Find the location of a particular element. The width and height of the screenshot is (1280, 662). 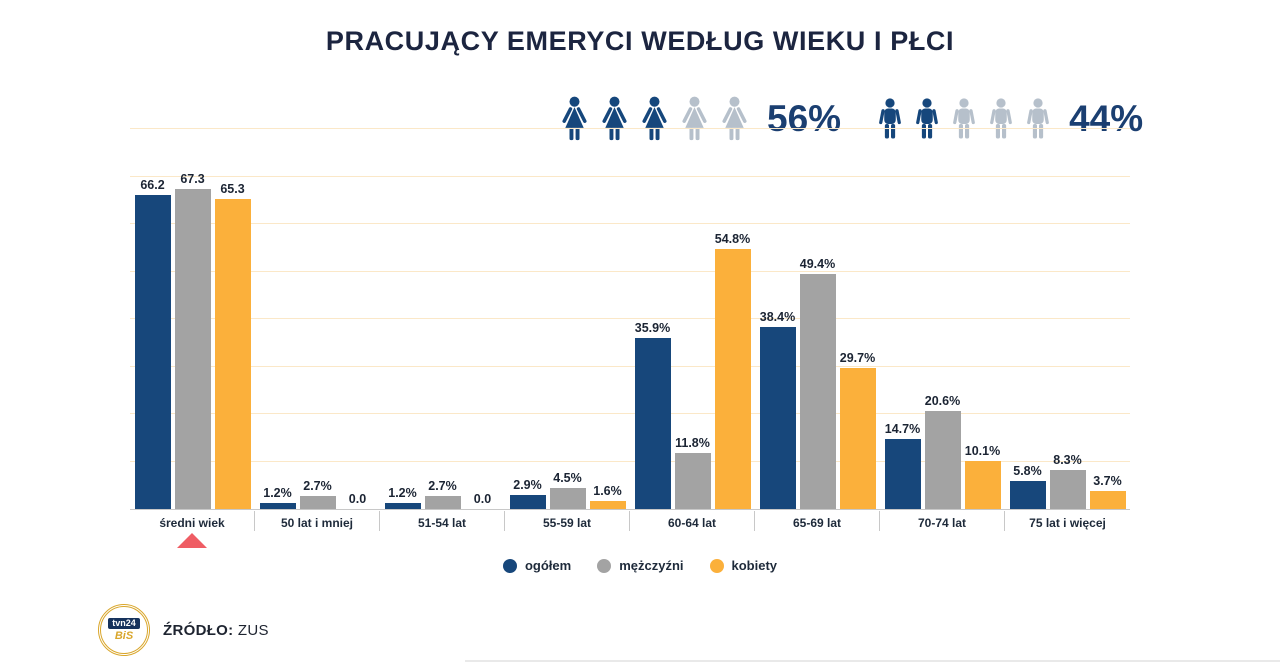

bar-mezczyzni: 20.6% is located at coordinates (942, 451).